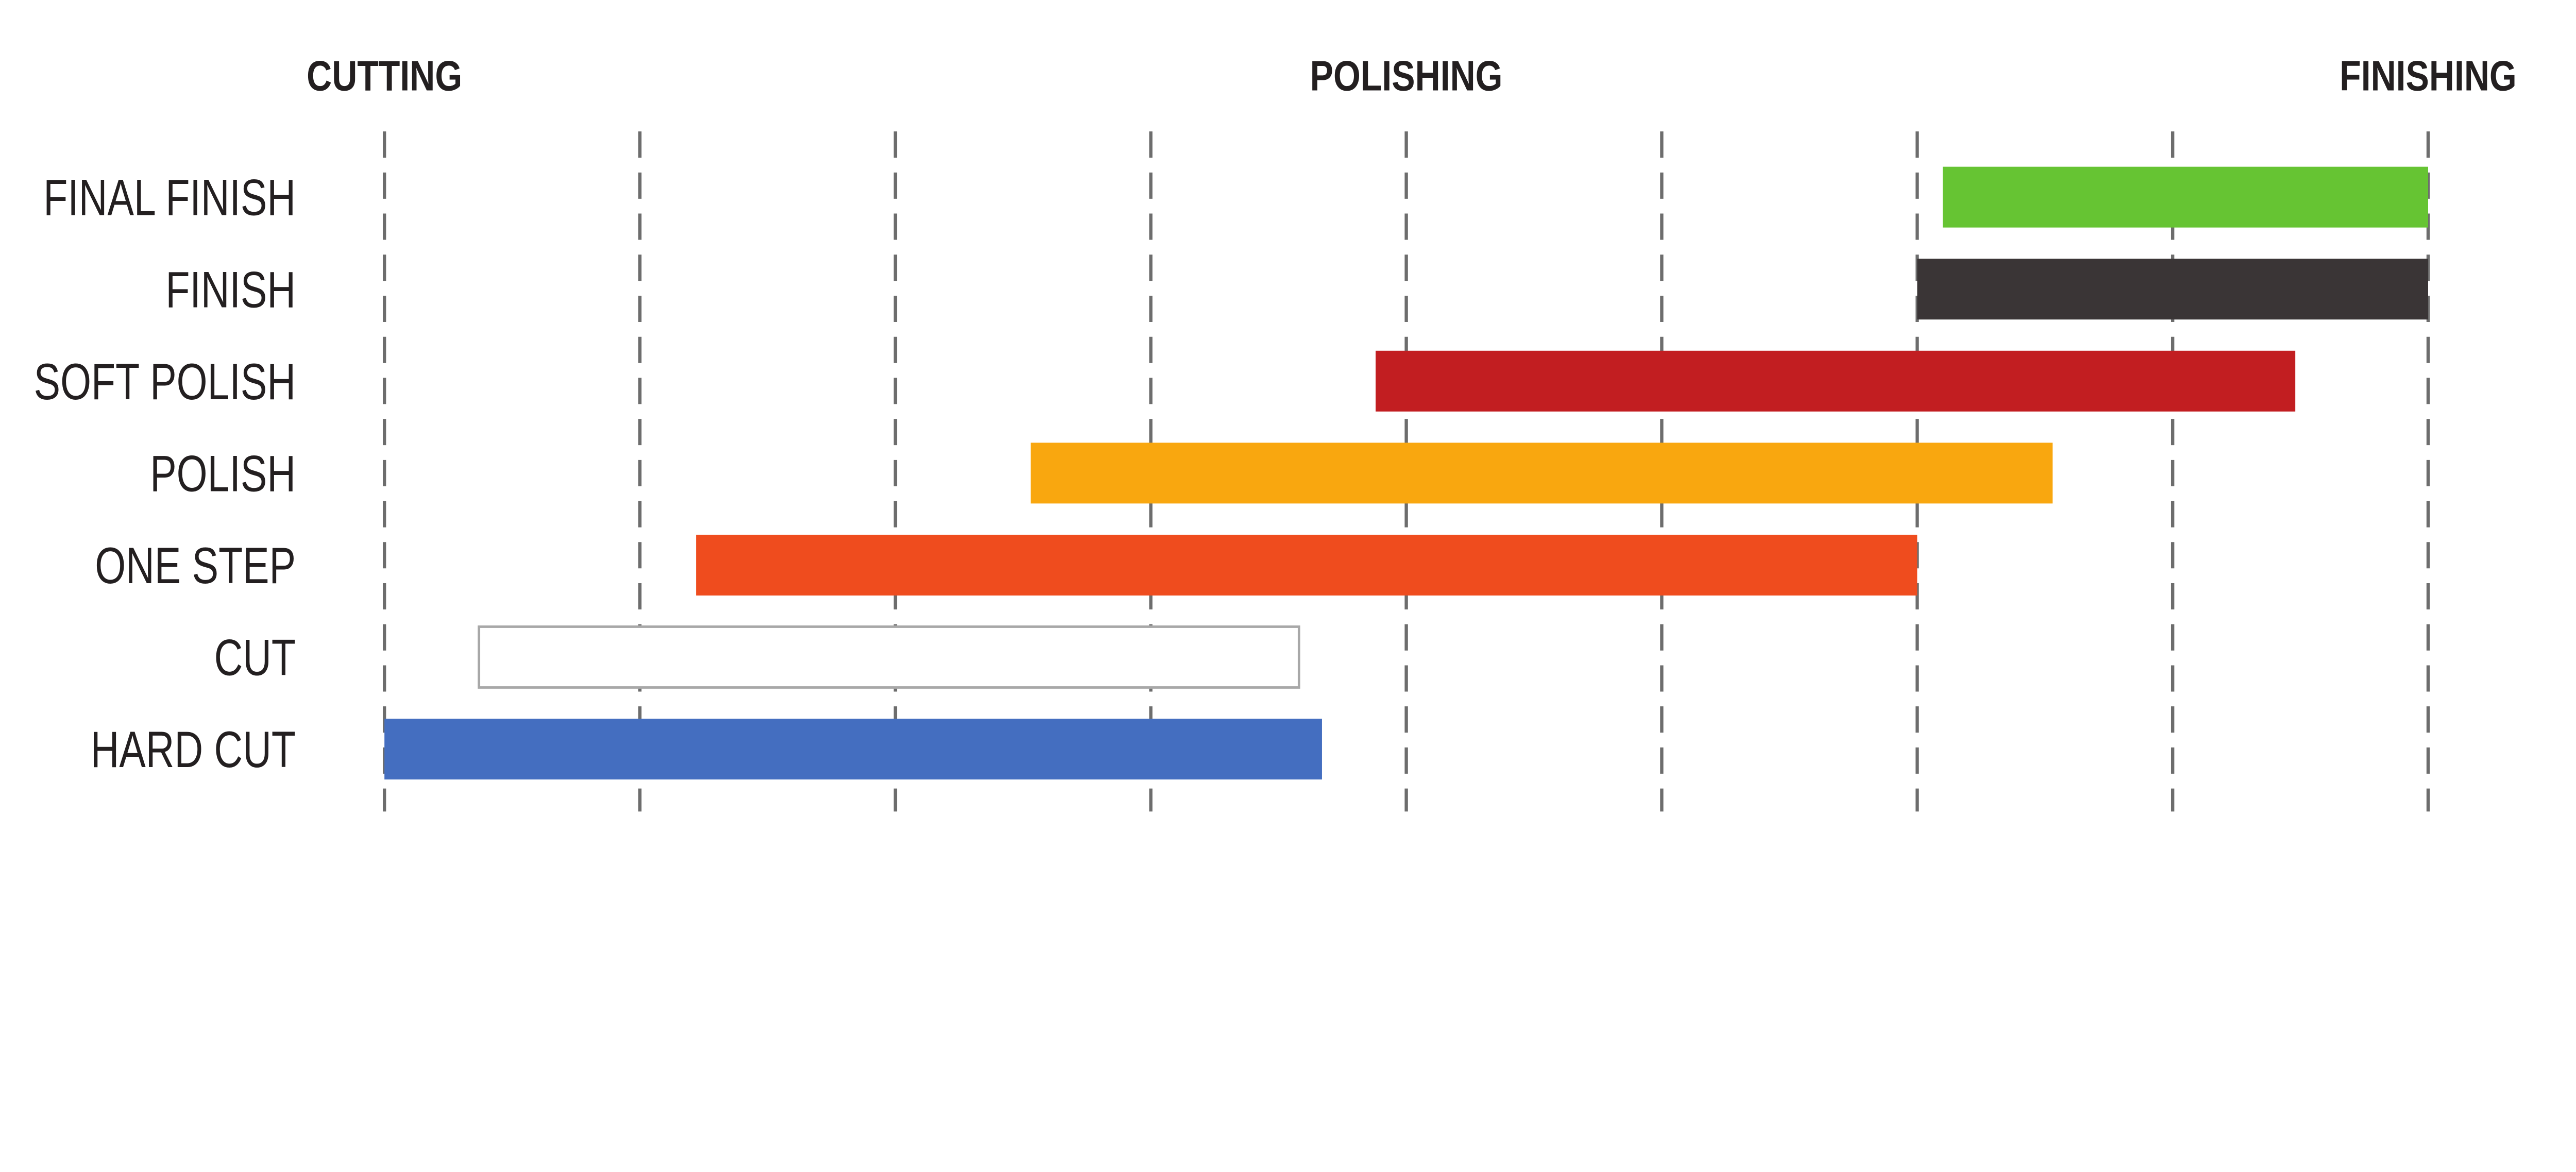 Image resolution: width=2576 pixels, height=1172 pixels. Describe the element at coordinates (2172, 289) in the screenshot. I see `bar-finish` at that location.